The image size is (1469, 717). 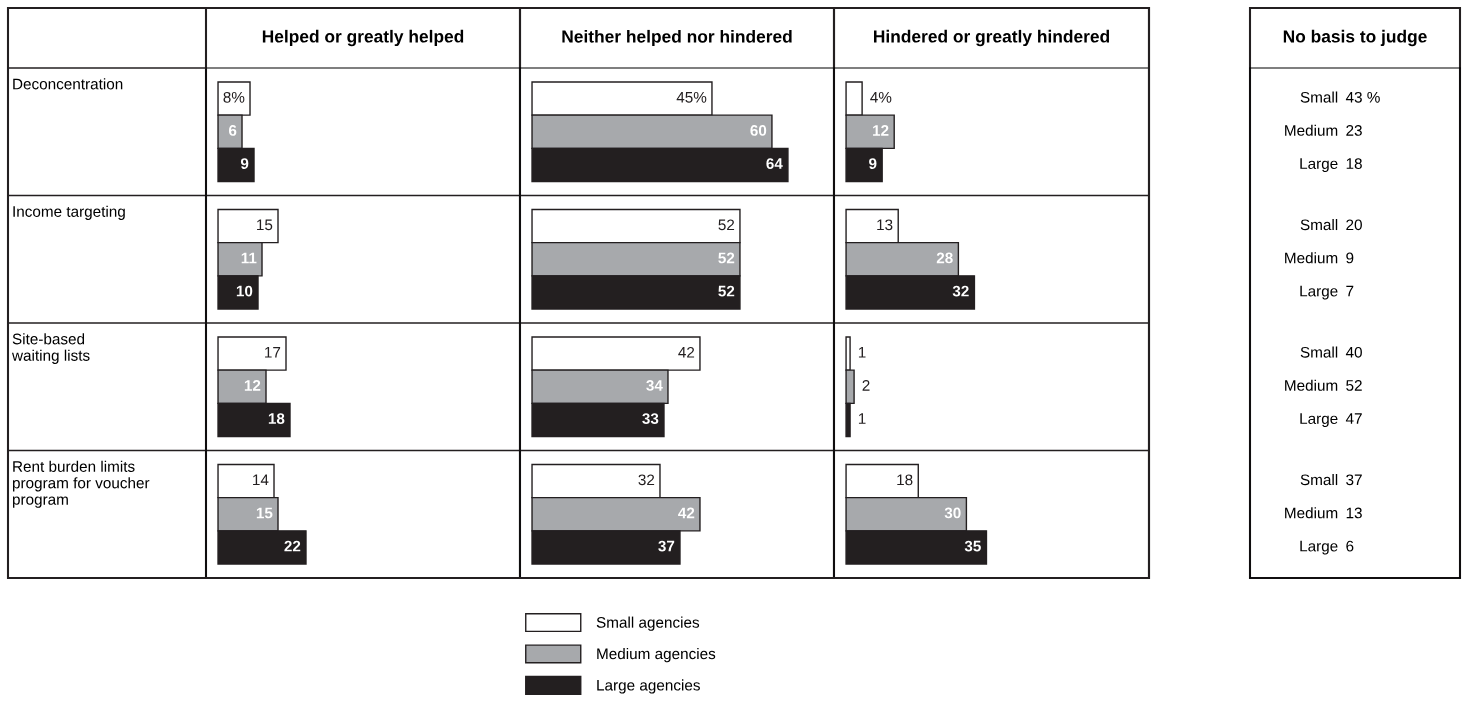 What do you see at coordinates (650, 419) in the screenshot?
I see `data-label: 33` at bounding box center [650, 419].